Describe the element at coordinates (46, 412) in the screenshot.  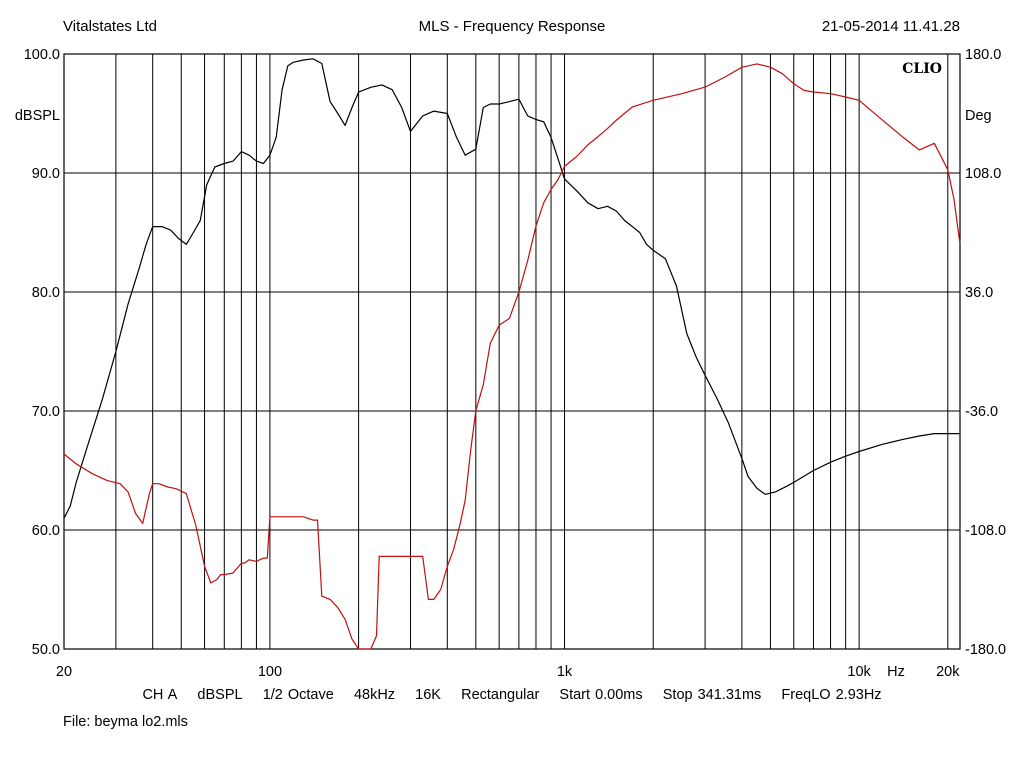
I see `y-tick-label-left: 70.0` at that location.